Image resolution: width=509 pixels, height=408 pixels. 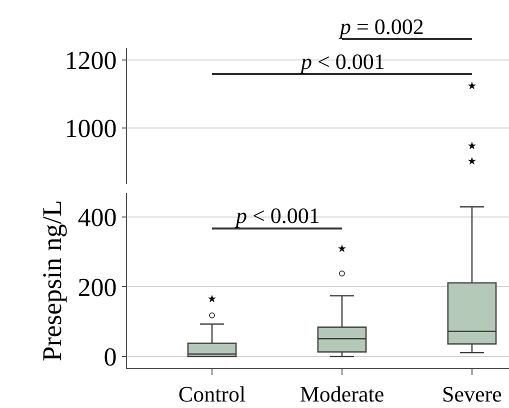 I want to click on y-tick-label: 0, so click(x=110, y=357).